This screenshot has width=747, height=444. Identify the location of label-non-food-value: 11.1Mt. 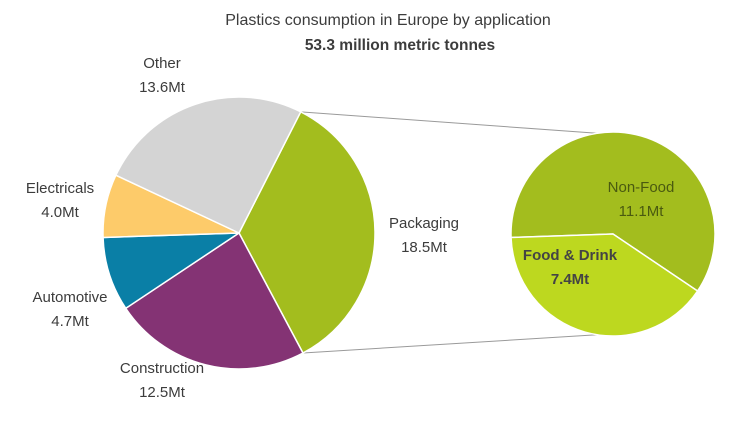
(642, 211).